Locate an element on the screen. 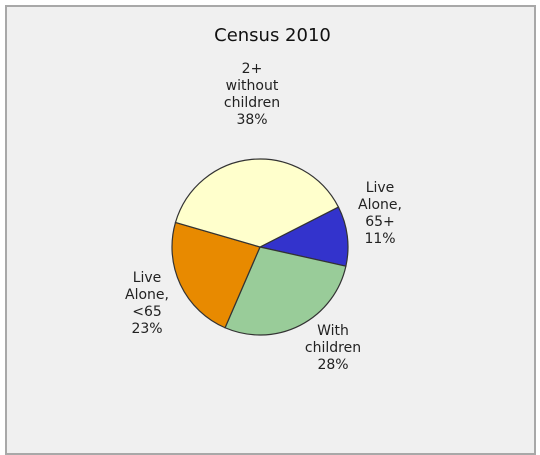 The height and width of the screenshot is (455, 540). slice-label: Live Alone, 65+ 11% is located at coordinates (380, 213).